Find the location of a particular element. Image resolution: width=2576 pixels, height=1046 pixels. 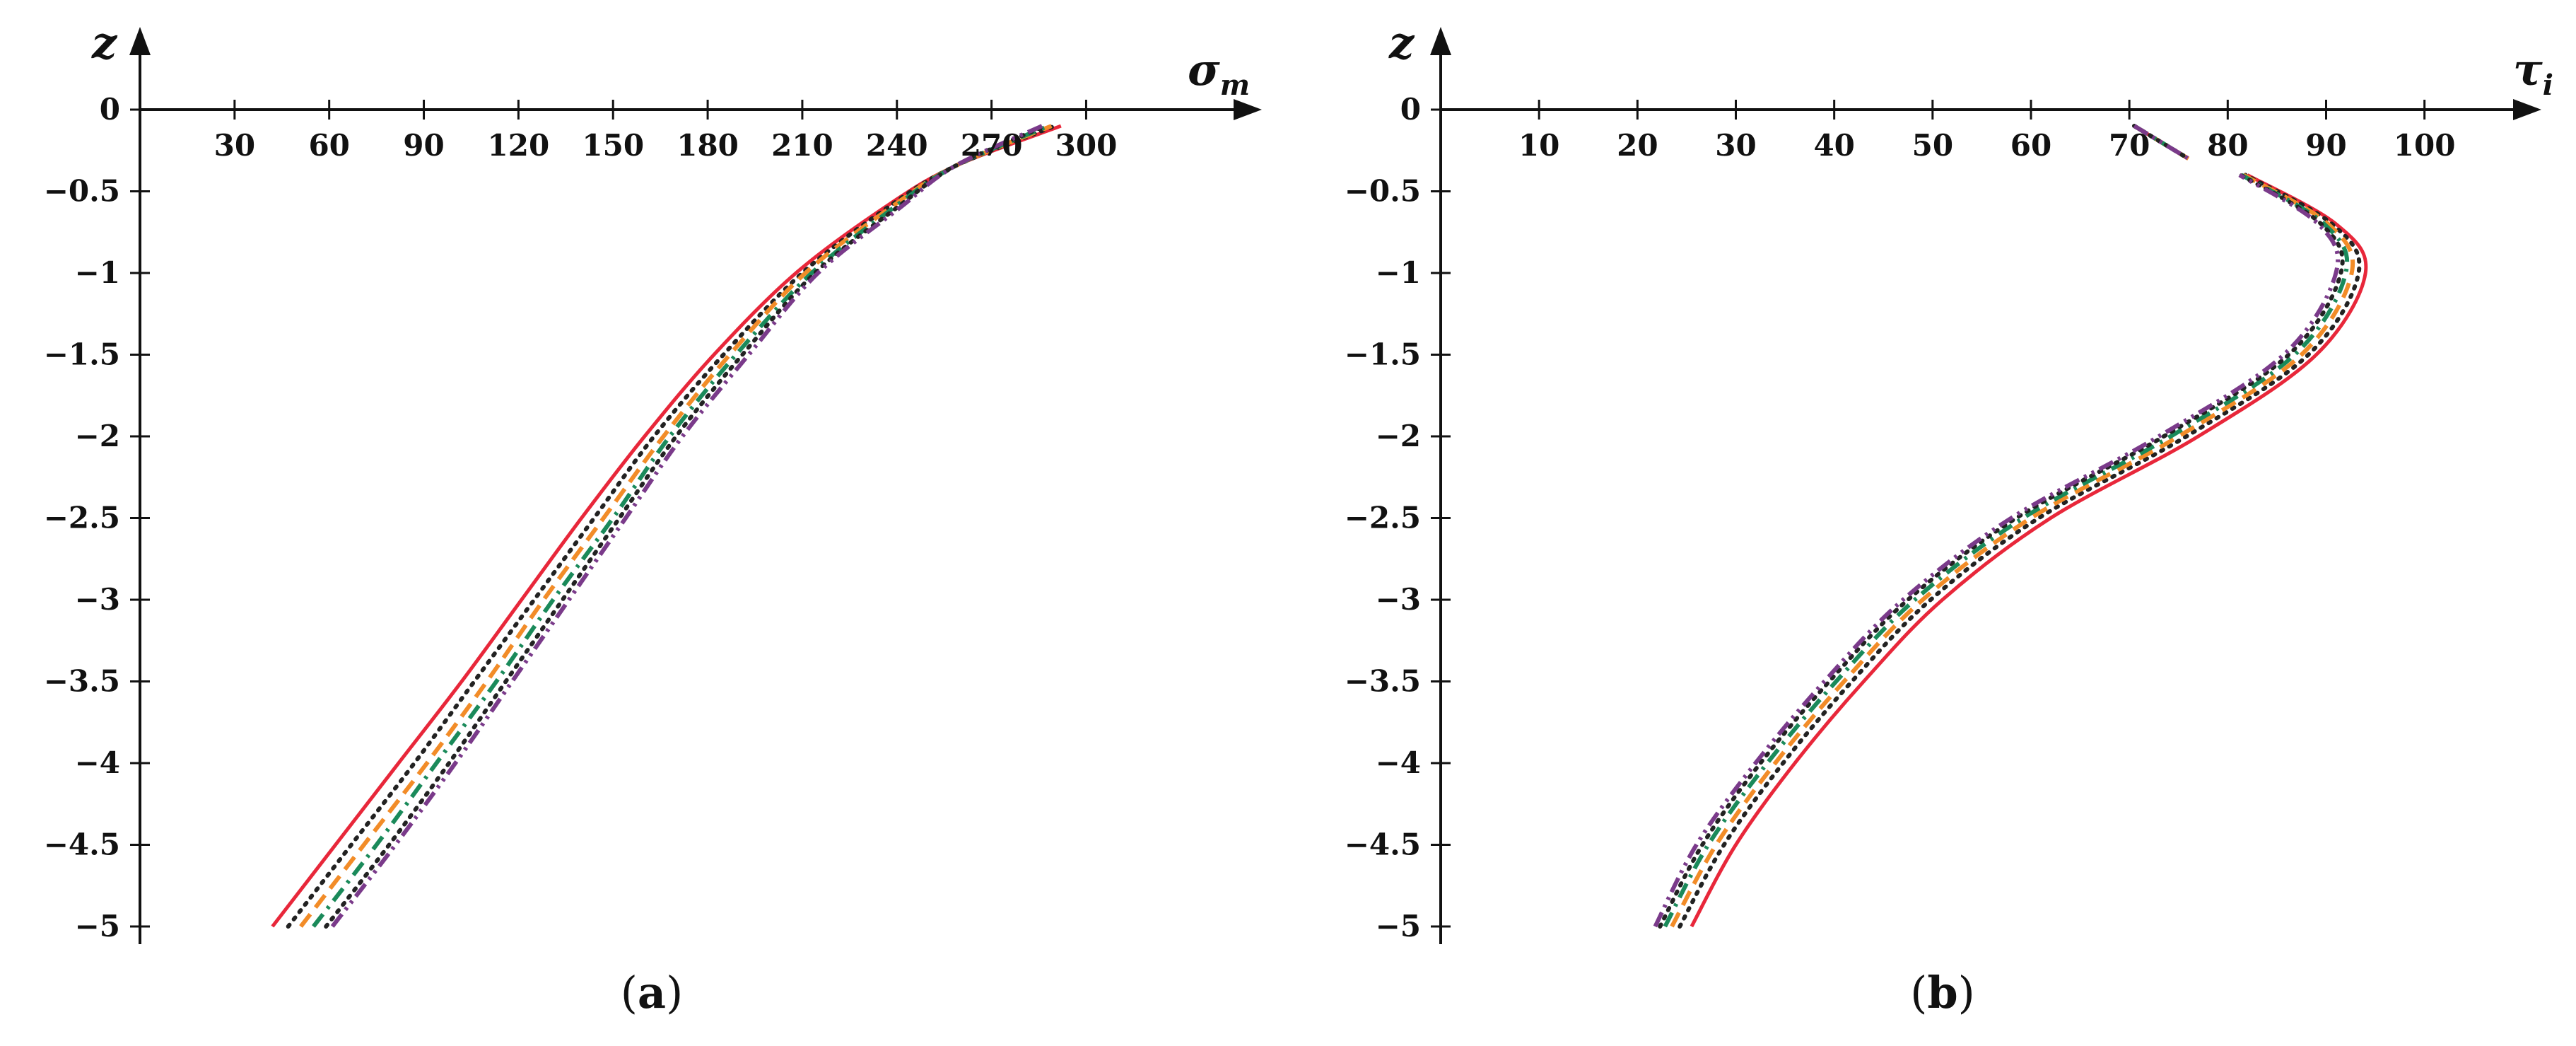

x-tick-label: 240 is located at coordinates (897, 146).